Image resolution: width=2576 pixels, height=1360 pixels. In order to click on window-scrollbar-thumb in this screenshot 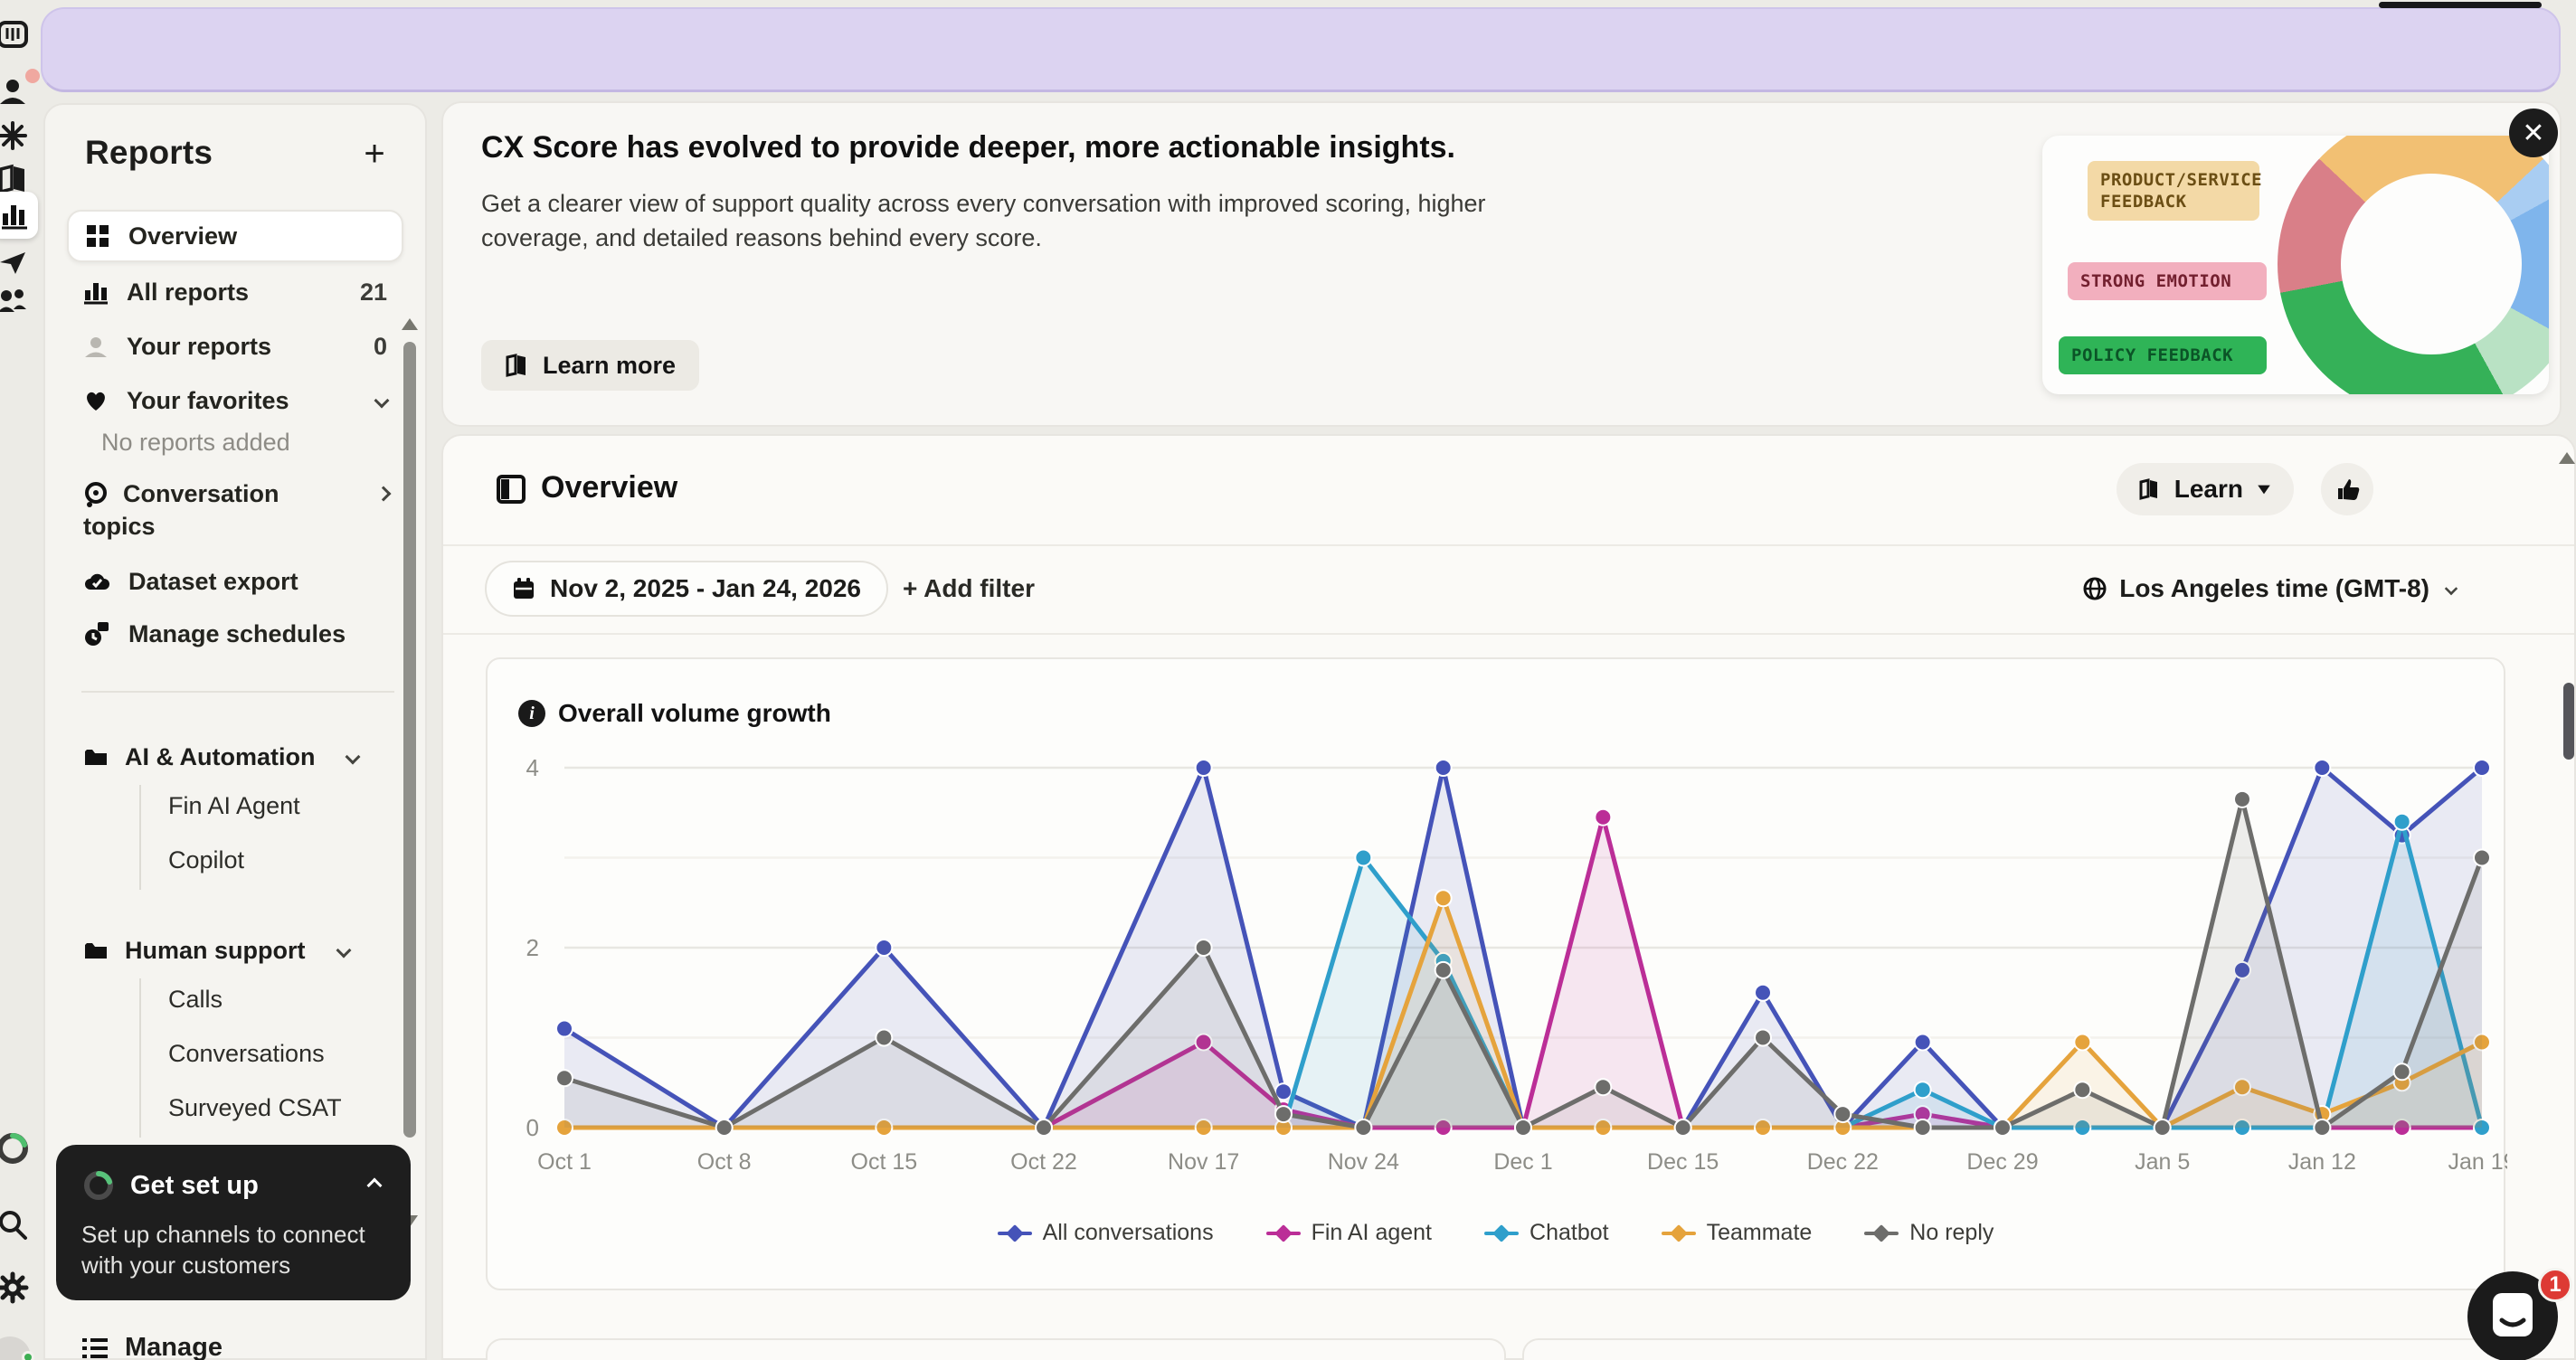, I will do `click(2569, 722)`.